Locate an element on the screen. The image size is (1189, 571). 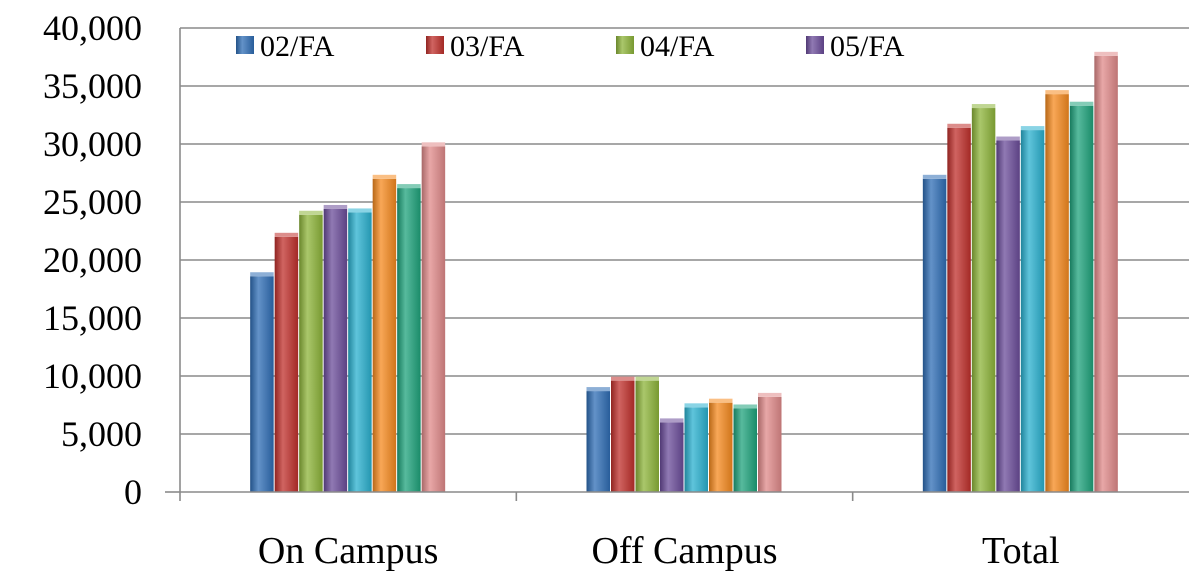
y-tick-label: 30,000 is located at coordinates (92, 144).